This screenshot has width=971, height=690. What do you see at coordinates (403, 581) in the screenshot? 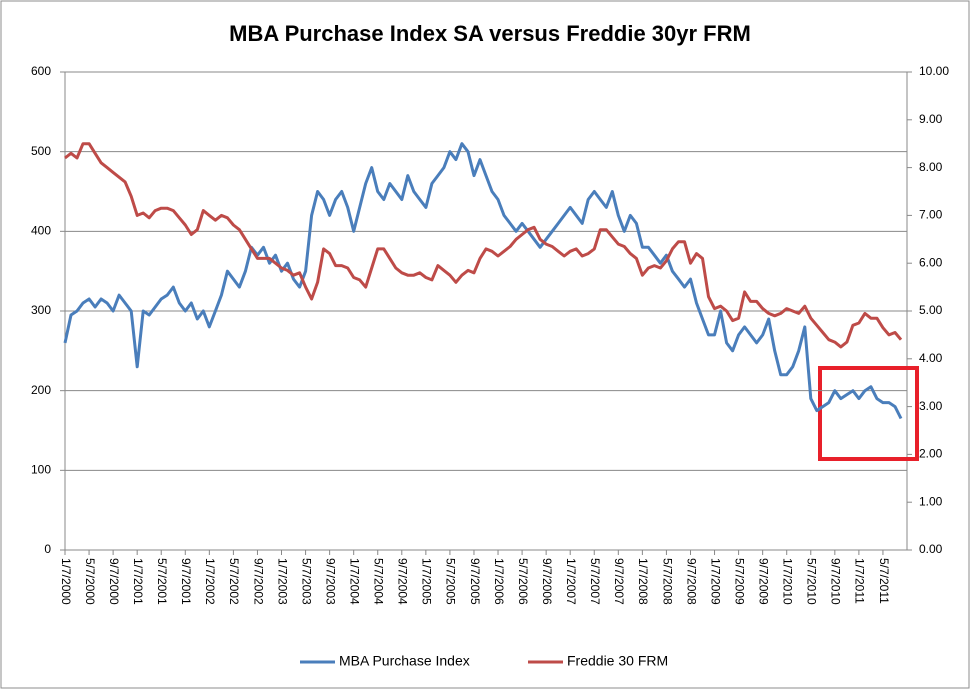
I see `x-tick-label: 9/7/2004` at bounding box center [403, 581].